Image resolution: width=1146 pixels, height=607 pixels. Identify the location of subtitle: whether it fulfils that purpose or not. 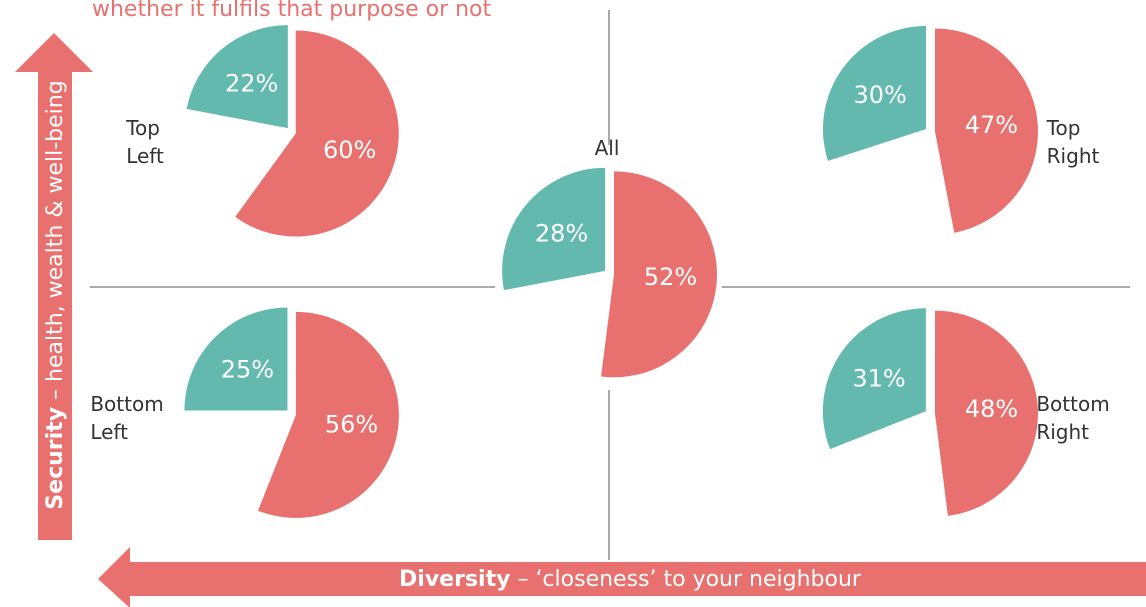
(292, 11).